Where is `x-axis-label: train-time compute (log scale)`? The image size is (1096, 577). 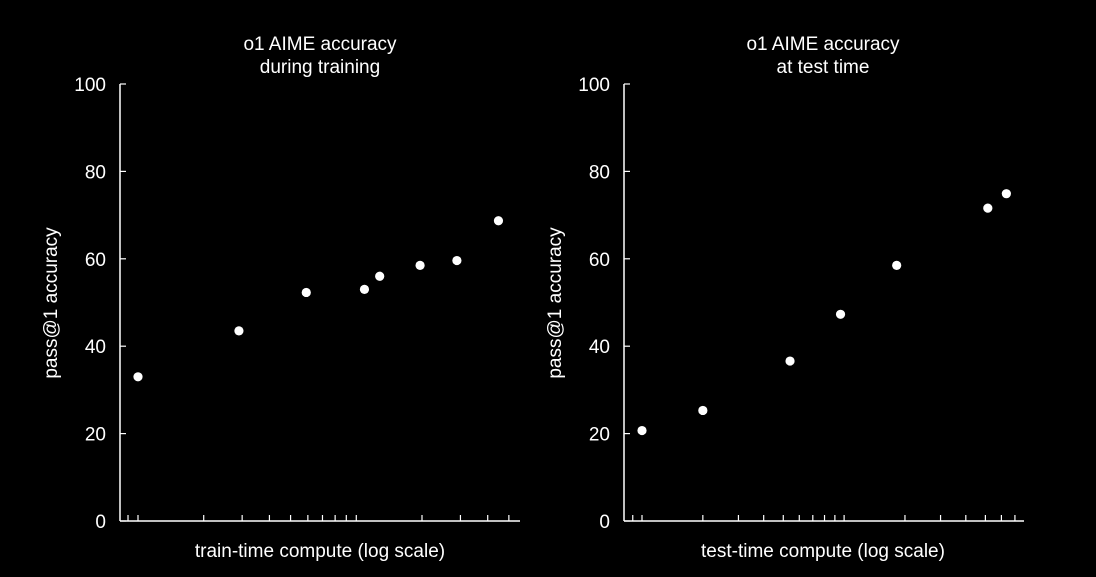 x-axis-label: train-time compute (log scale) is located at coordinates (320, 551).